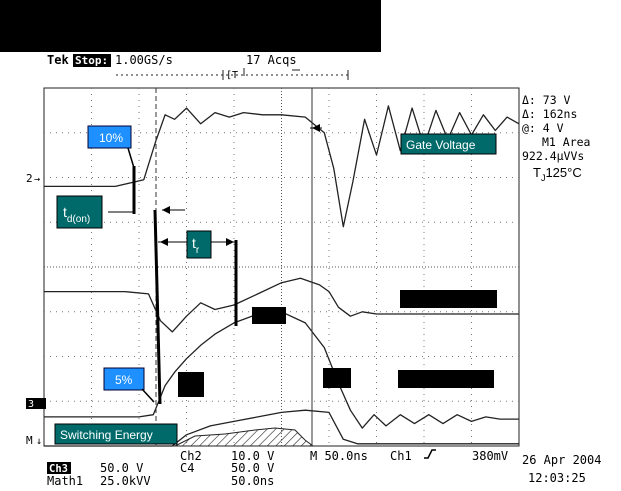 Image resolution: width=621 pixels, height=491 pixels. What do you see at coordinates (561, 460) in the screenshot?
I see `date-label: 26 Apr 2004` at bounding box center [561, 460].